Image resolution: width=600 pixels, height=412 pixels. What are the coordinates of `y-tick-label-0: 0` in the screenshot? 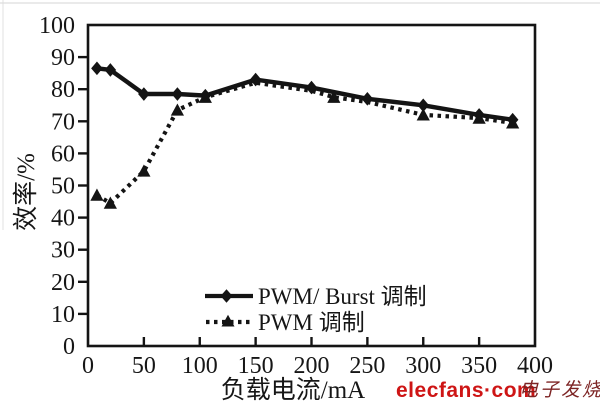 It's located at (69, 347).